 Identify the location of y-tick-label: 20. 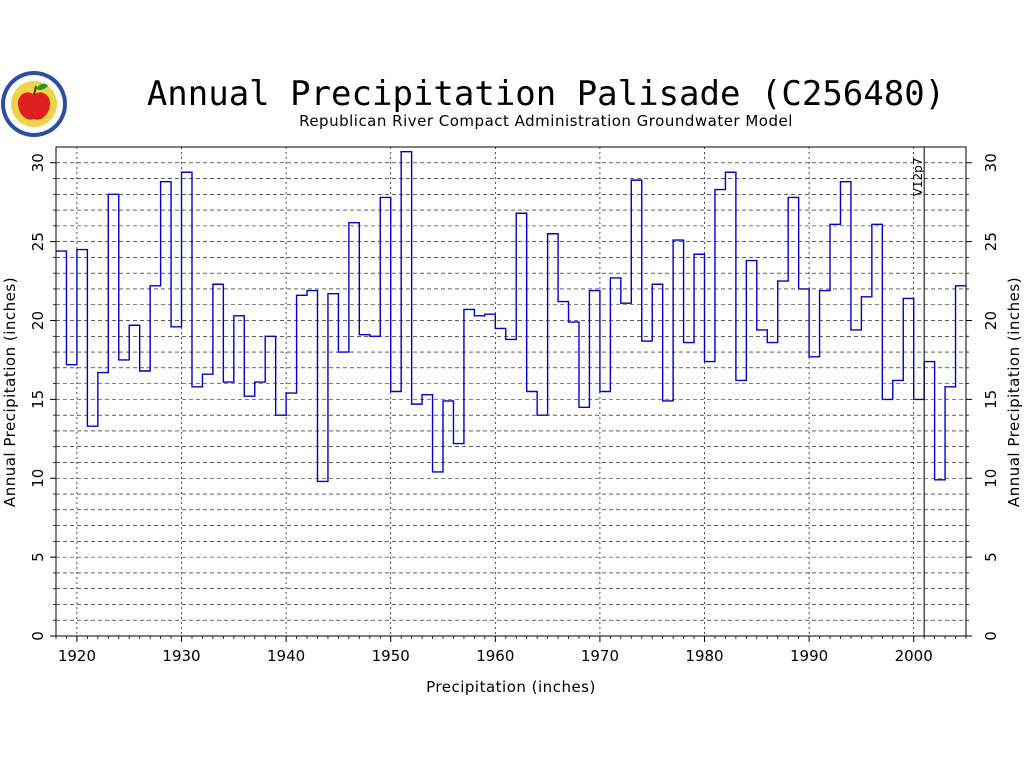
(38, 320).